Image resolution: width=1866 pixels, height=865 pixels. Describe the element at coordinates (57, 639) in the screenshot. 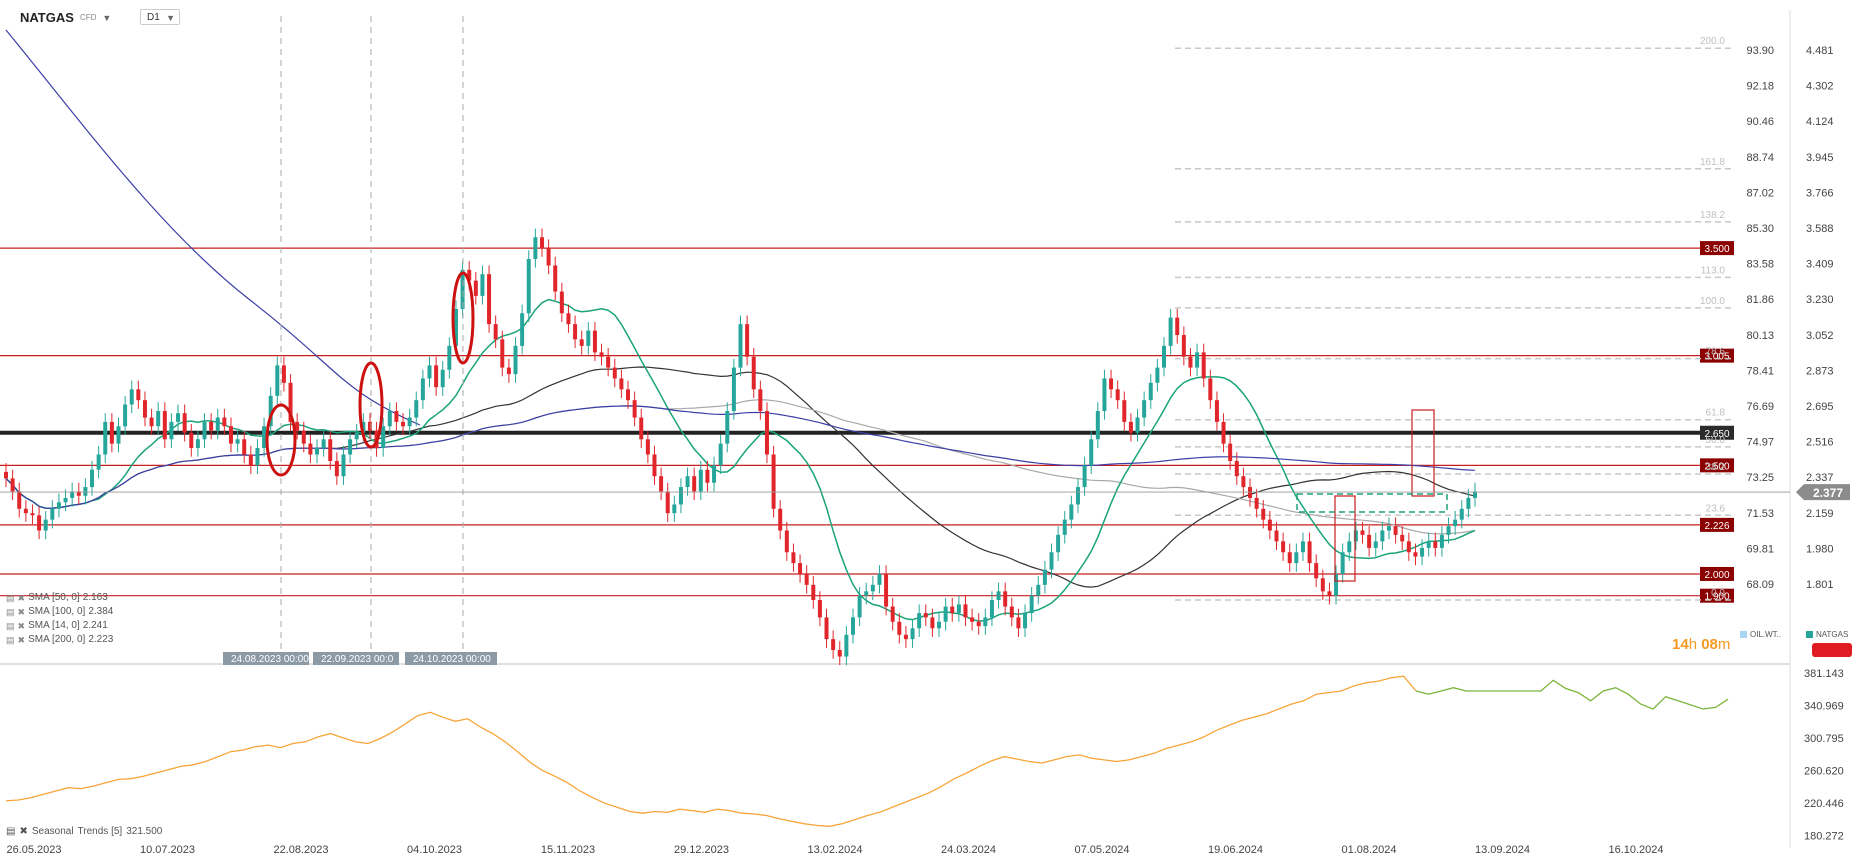

I see `legend-label: SMA [200, 0]` at that location.